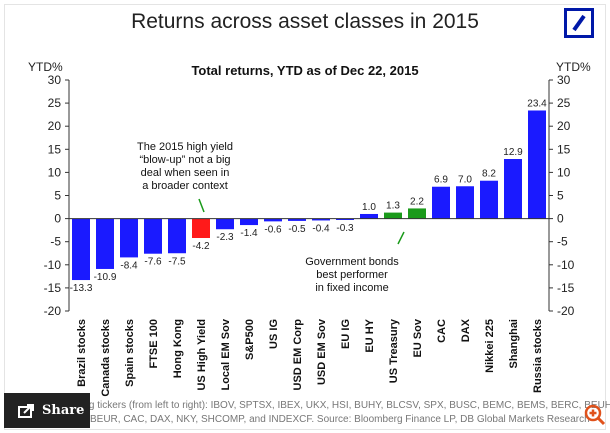 This screenshot has width=610, height=433. Describe the element at coordinates (489, 174) in the screenshot. I see `data-label-17: 8.2` at that location.